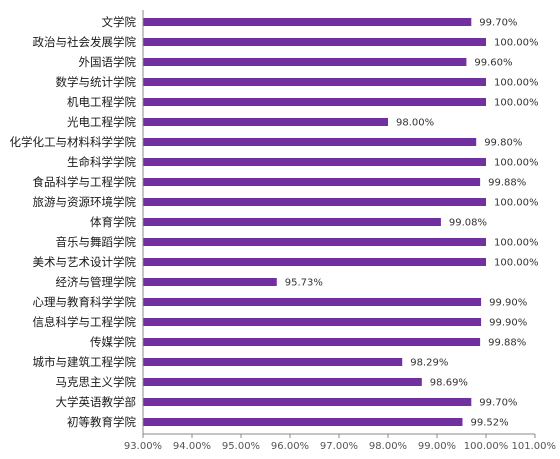 The image size is (560, 459). What do you see at coordinates (96, 242) in the screenshot?
I see `category-label: 音乐与舞蹈学院` at bounding box center [96, 242].